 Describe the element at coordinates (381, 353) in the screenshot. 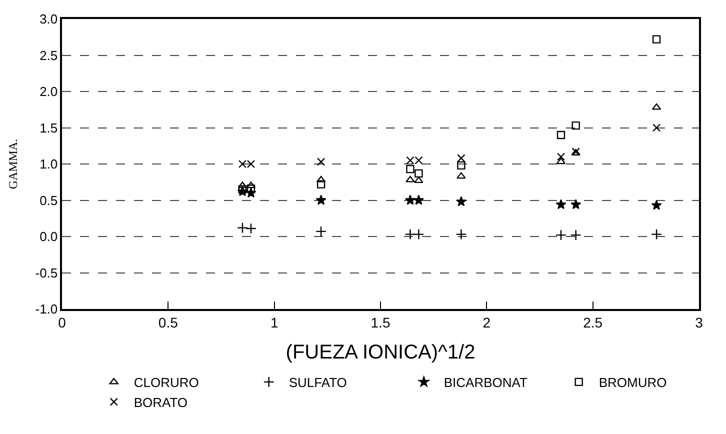

I see `x-axis-title: (FUEZA IONICA)^1/2` at that location.